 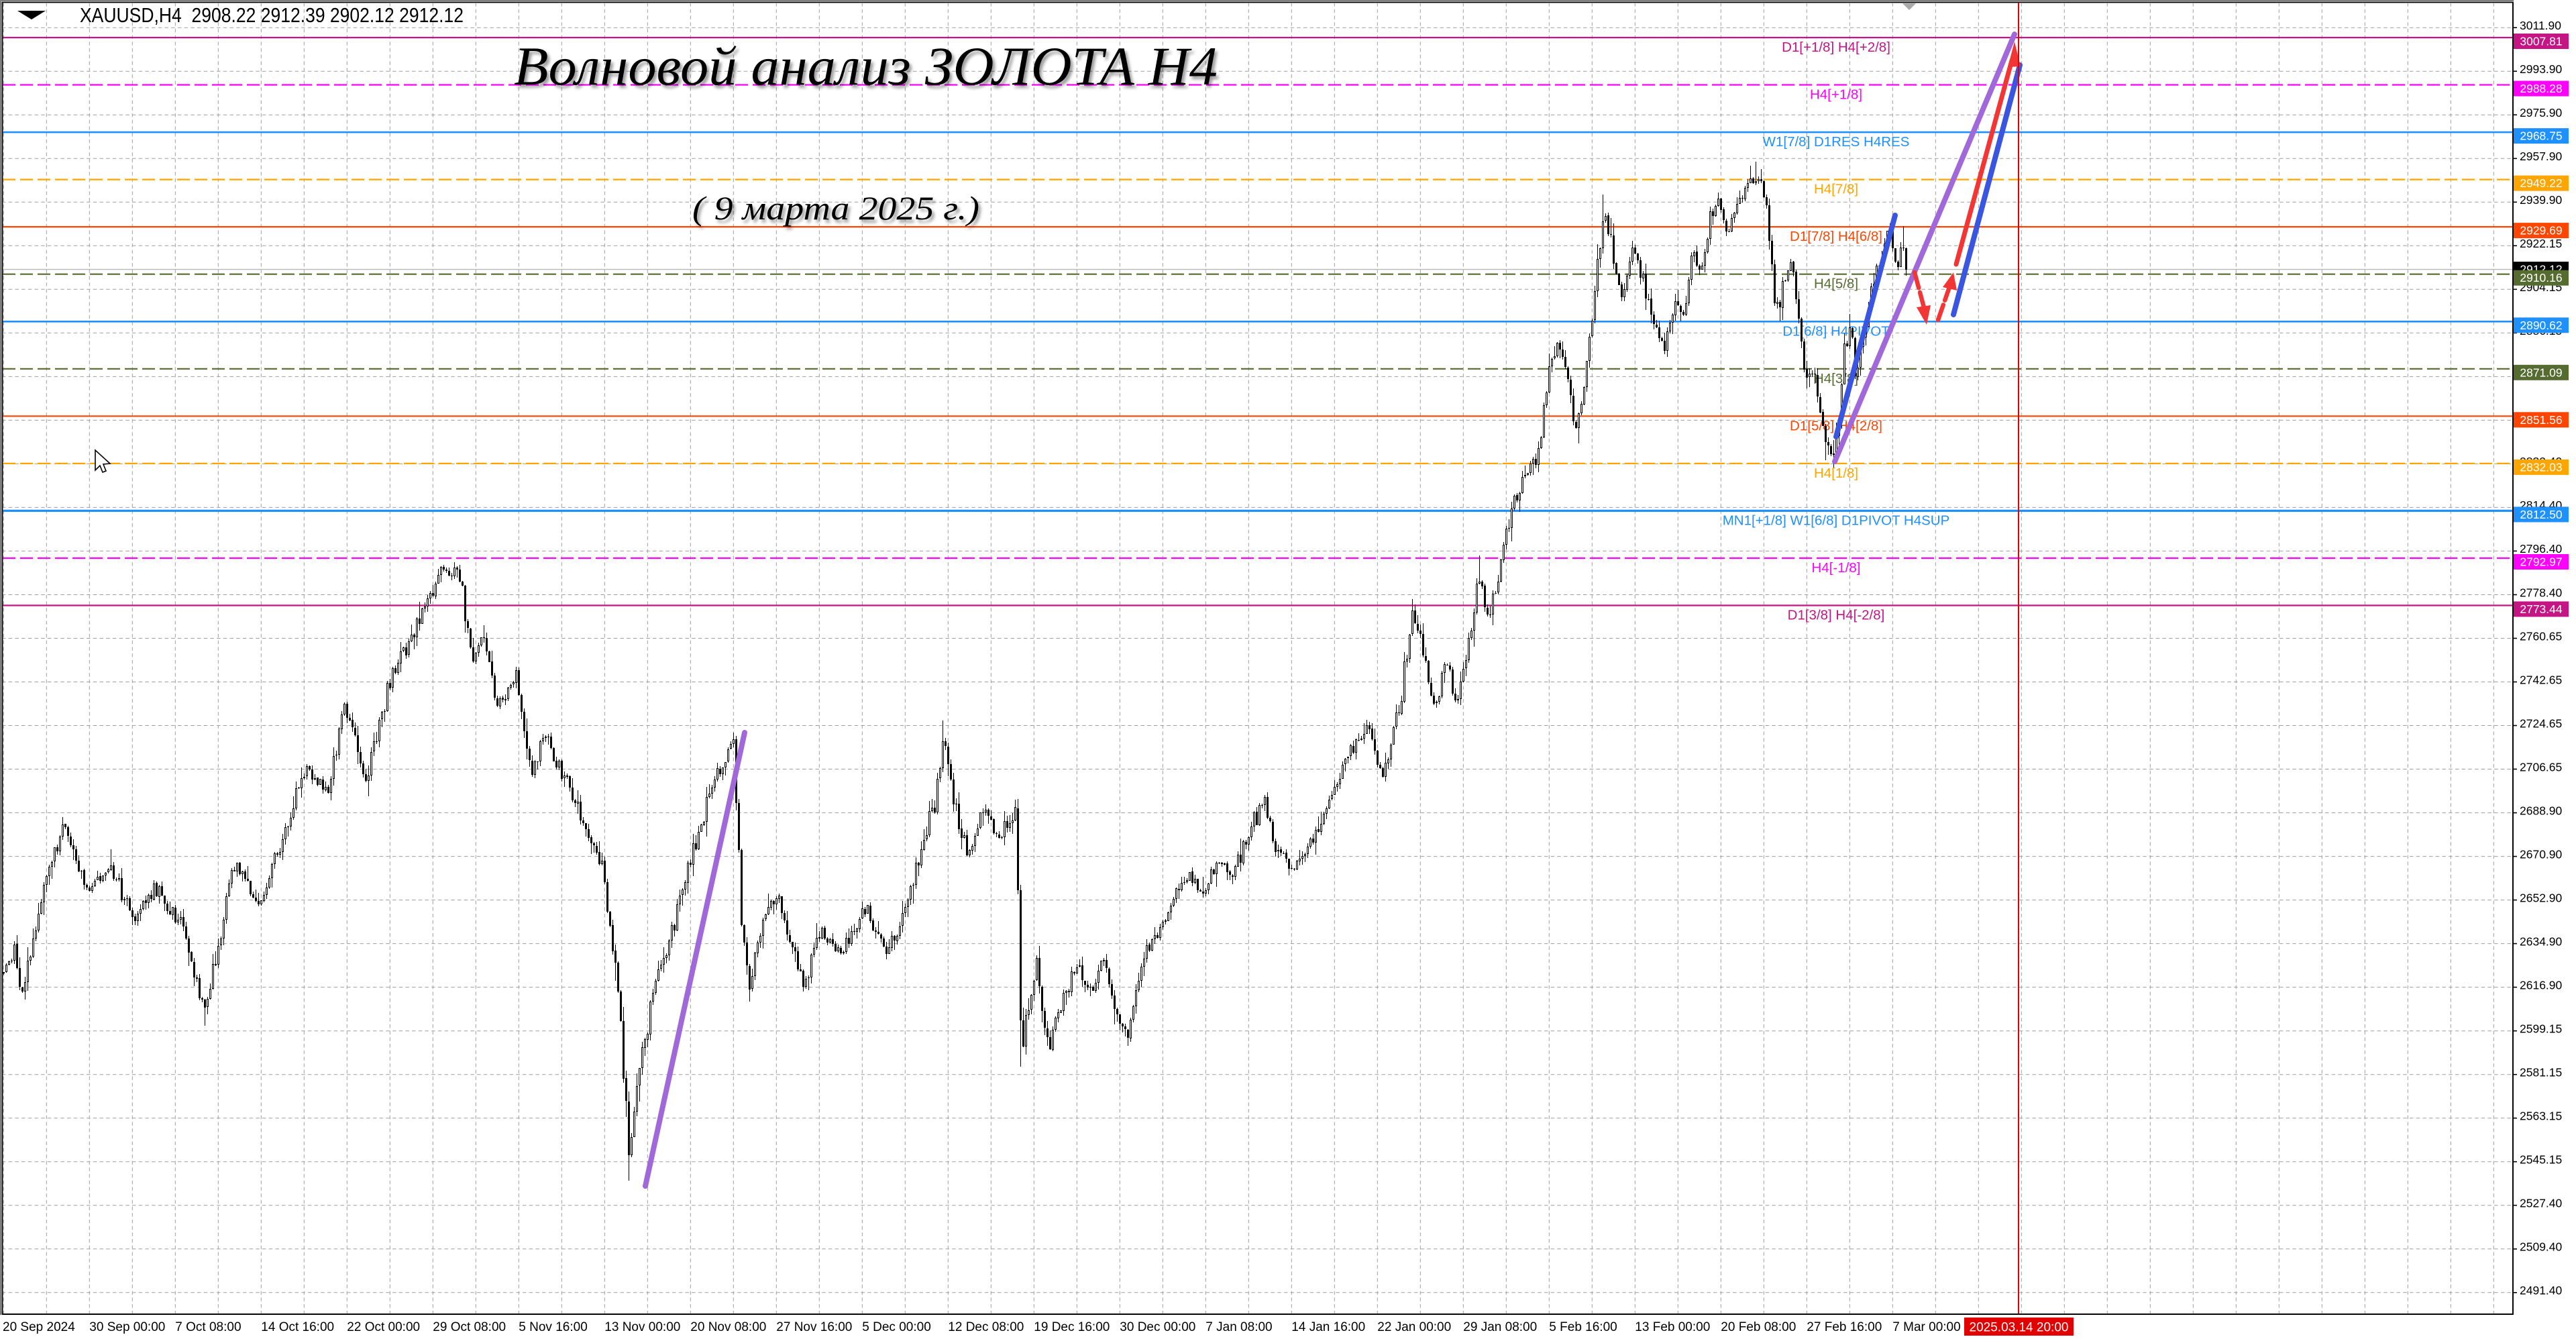 What do you see at coordinates (2541, 985) in the screenshot?
I see `svg-text: 2616.90` at bounding box center [2541, 985].